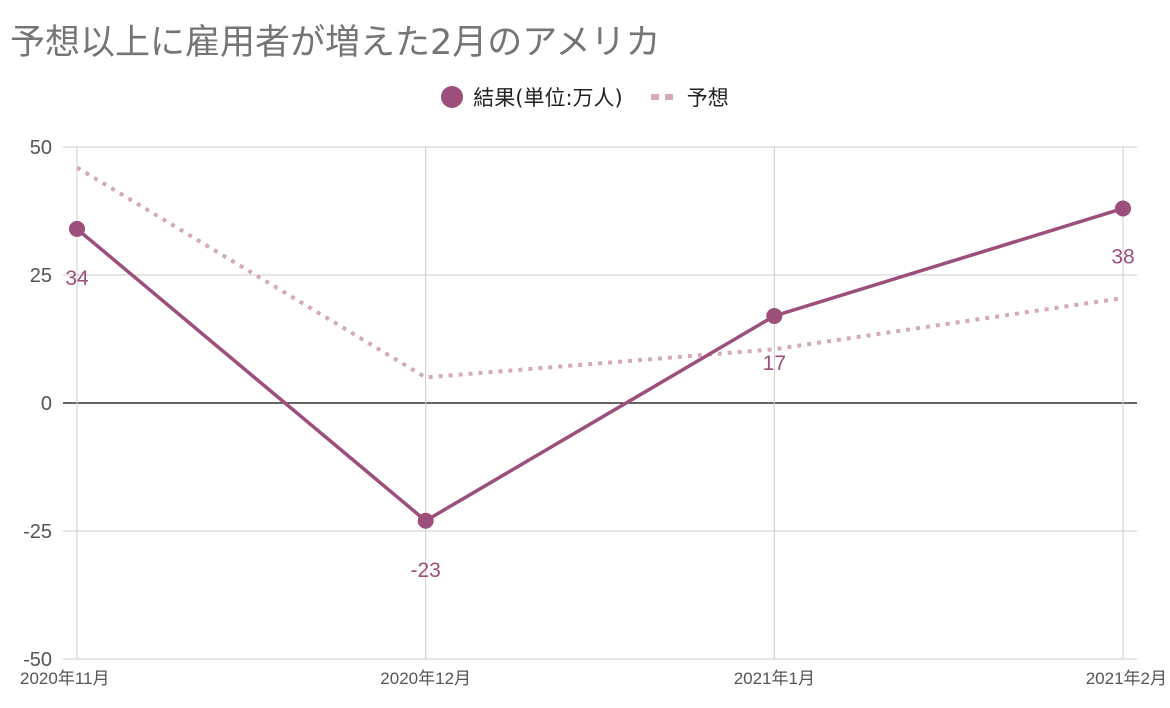  I want to click on x-tick-label: 2020年12月, so click(425, 678).